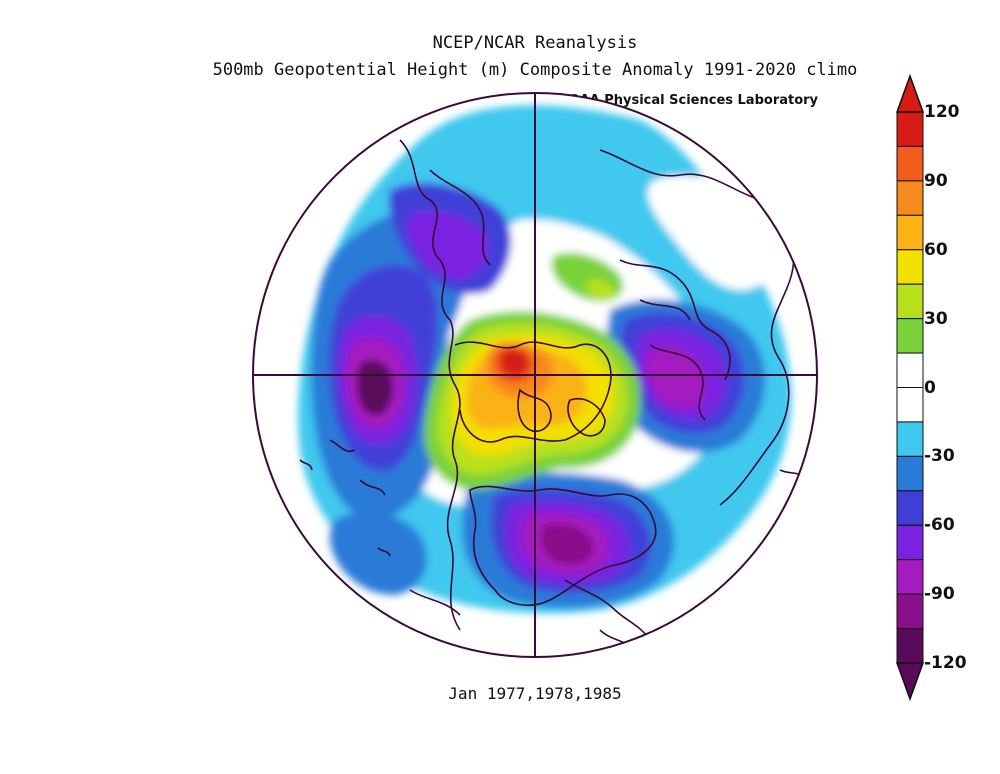  What do you see at coordinates (910, 682) in the screenshot?
I see `colorbar-bottom-arrow` at bounding box center [910, 682].